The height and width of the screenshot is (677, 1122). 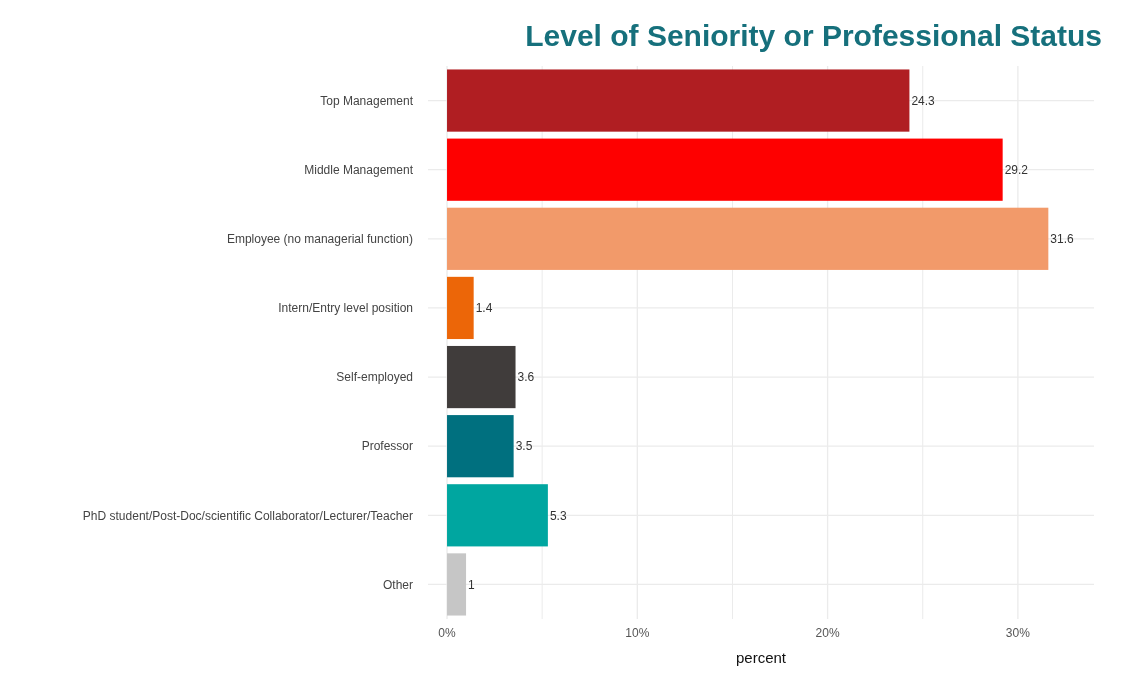 I want to click on y-tick-label: Professor, so click(x=387, y=446).